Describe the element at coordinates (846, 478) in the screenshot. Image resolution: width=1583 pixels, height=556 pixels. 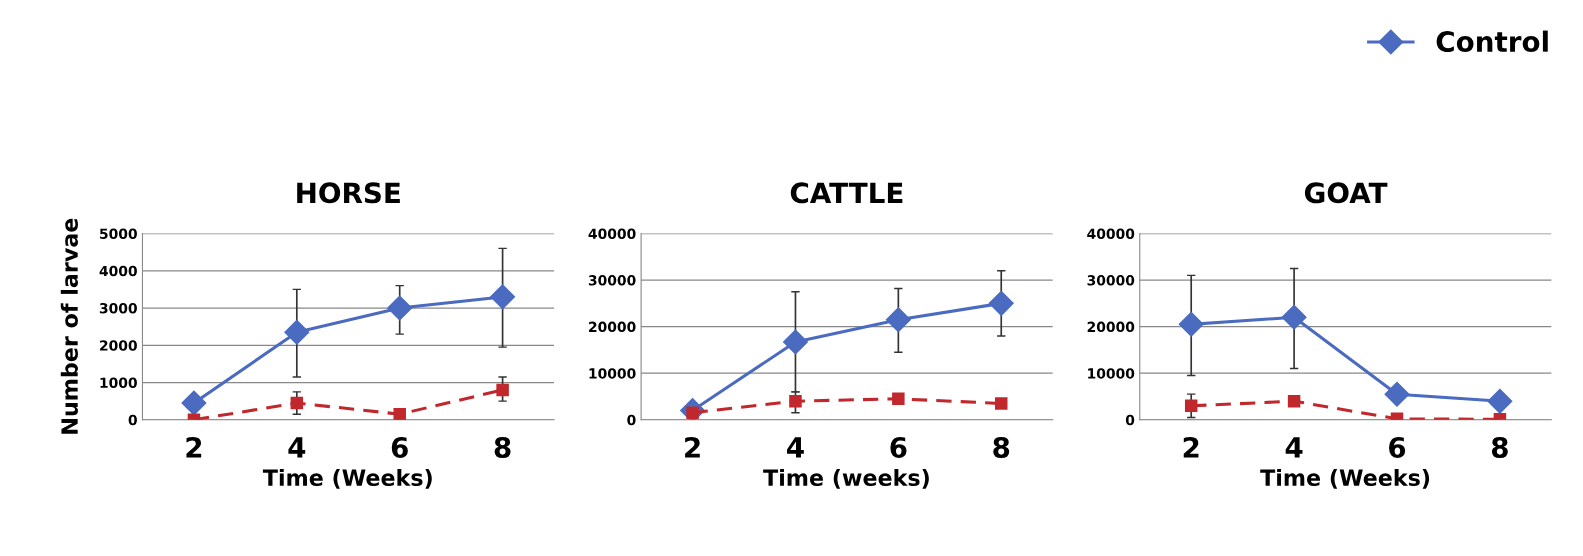
I see `x-axis-title: Time (weeks)` at that location.